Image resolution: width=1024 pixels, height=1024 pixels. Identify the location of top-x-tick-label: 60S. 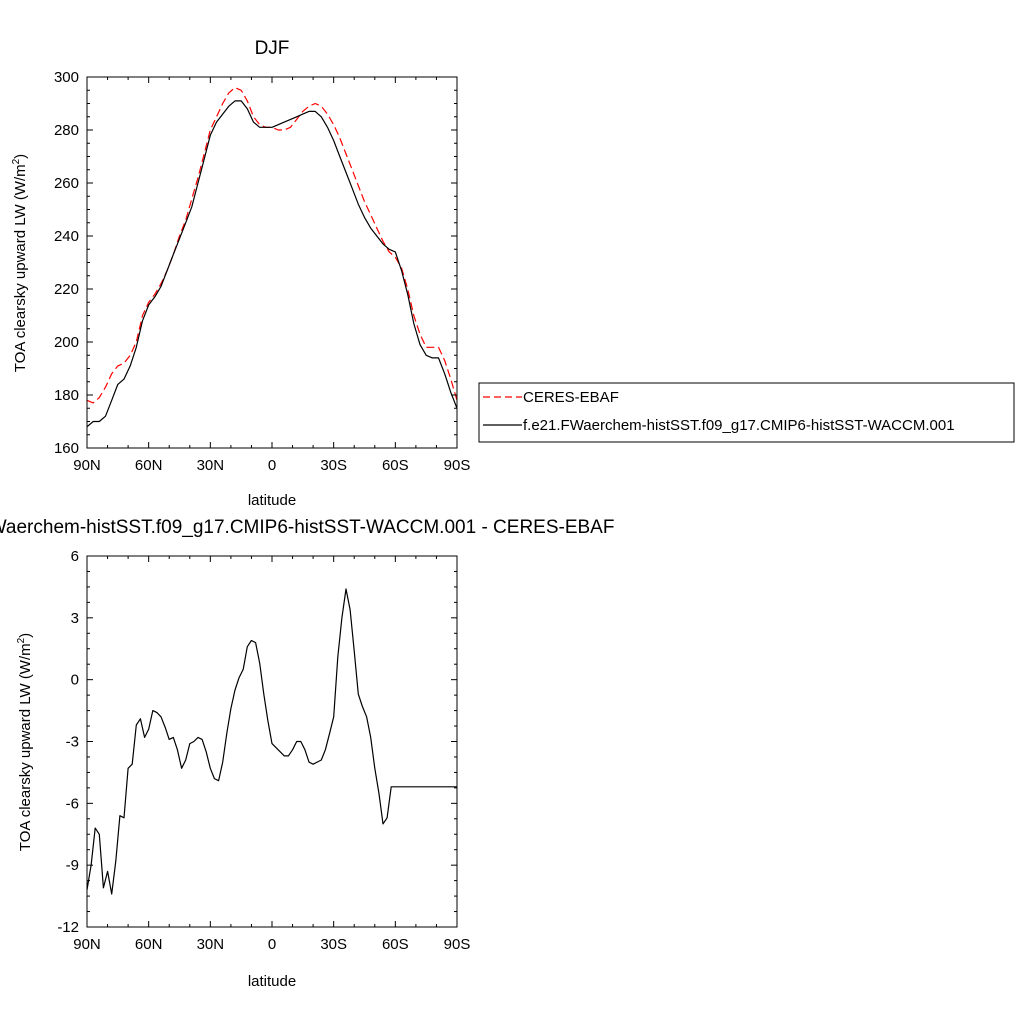
(395, 465).